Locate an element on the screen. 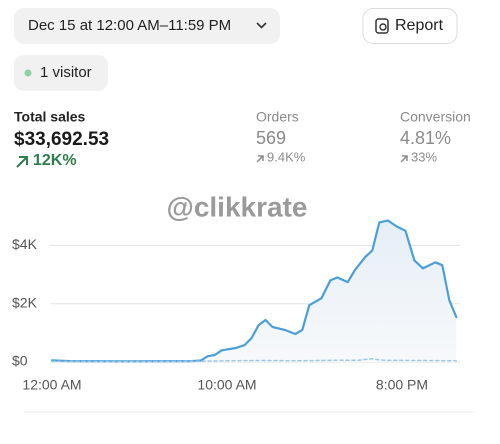 The image size is (500, 444). report-icon is located at coordinates (382, 26).